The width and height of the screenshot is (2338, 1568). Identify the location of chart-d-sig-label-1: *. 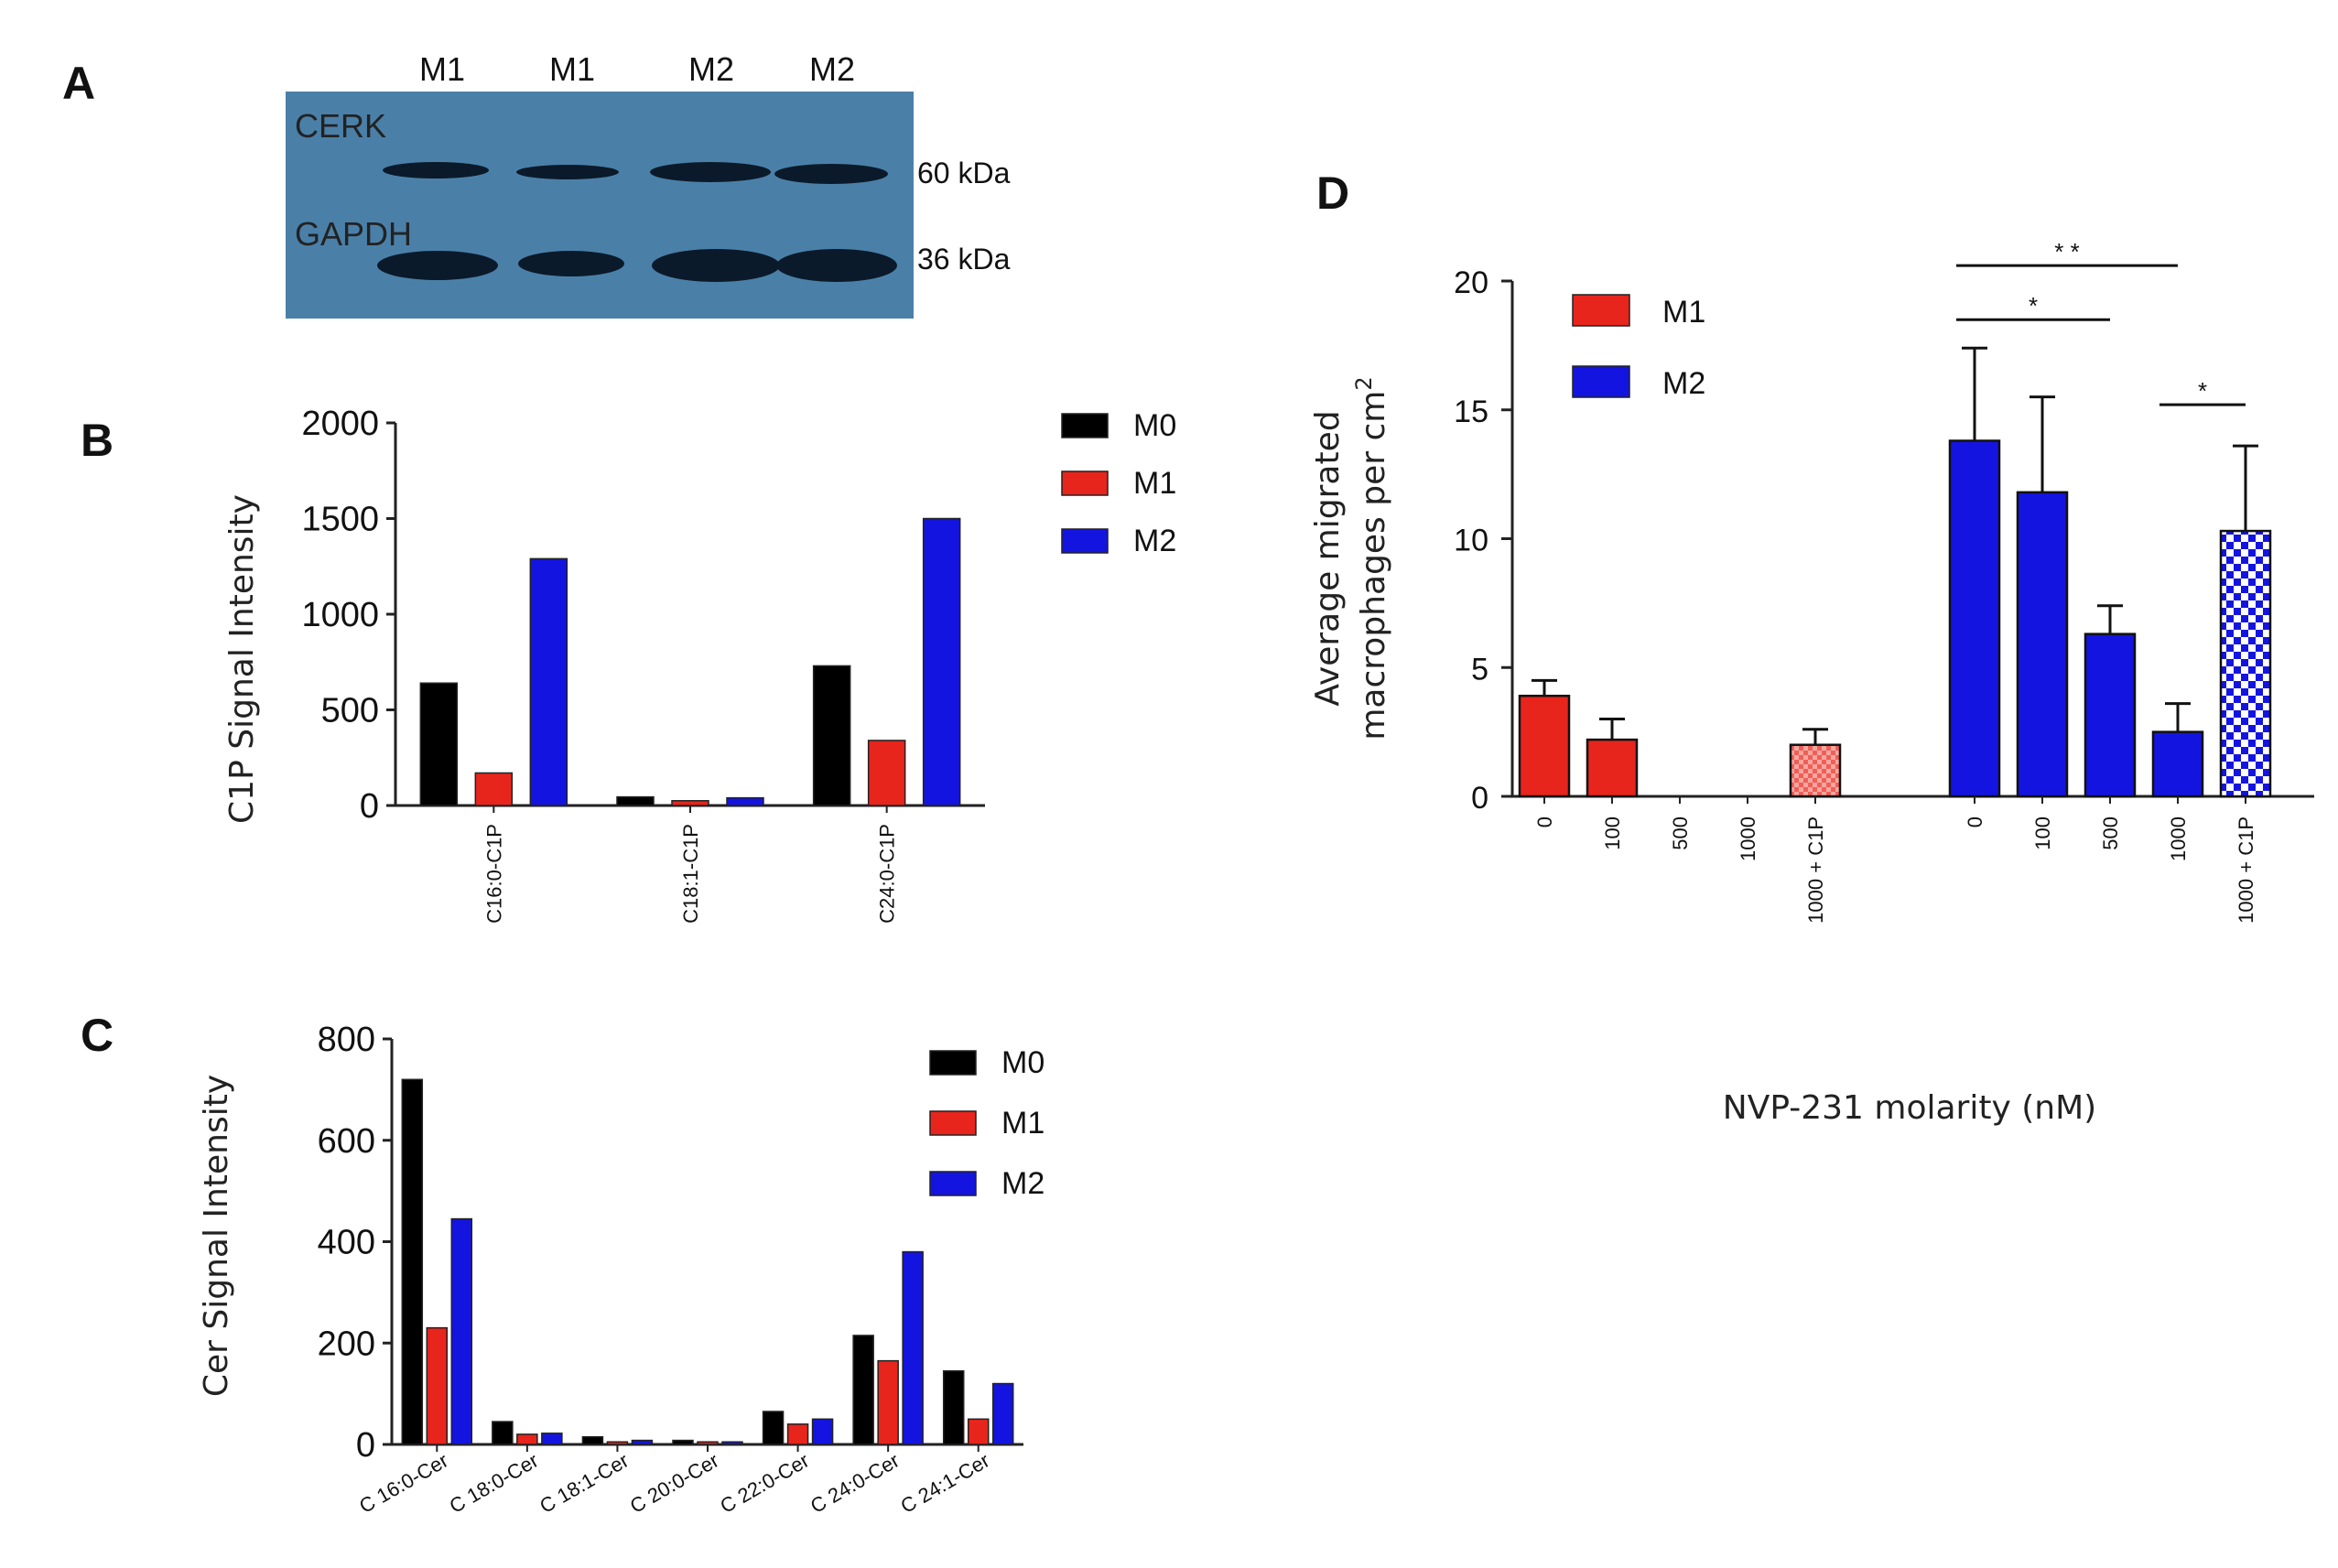
(2033, 305).